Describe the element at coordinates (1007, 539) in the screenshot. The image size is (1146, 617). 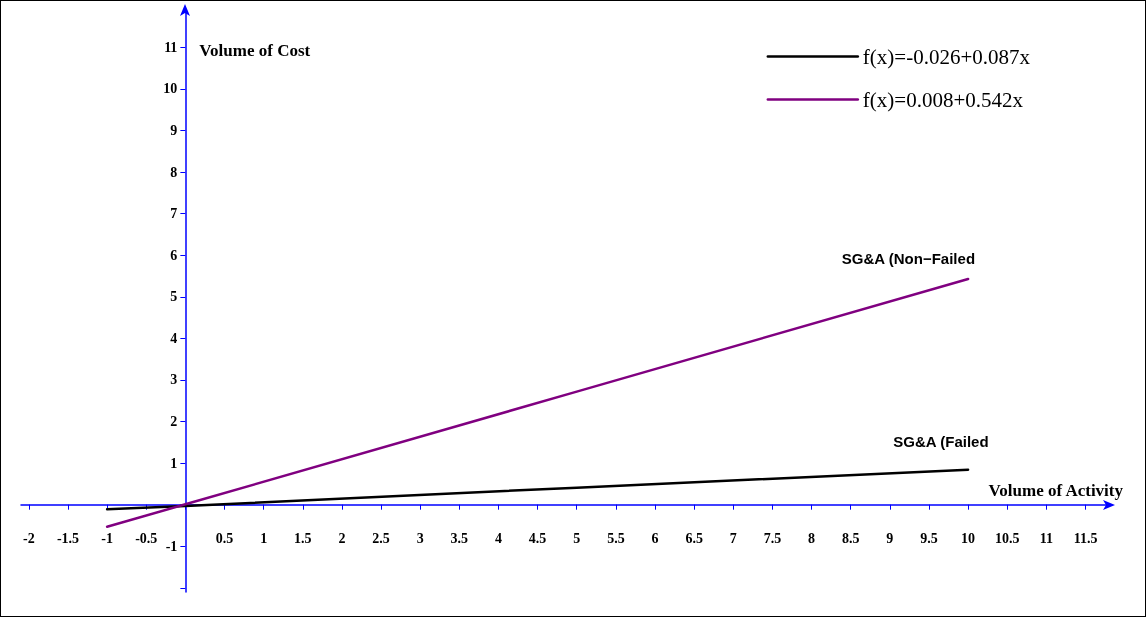
I see `x-tick-label: 10.5` at that location.